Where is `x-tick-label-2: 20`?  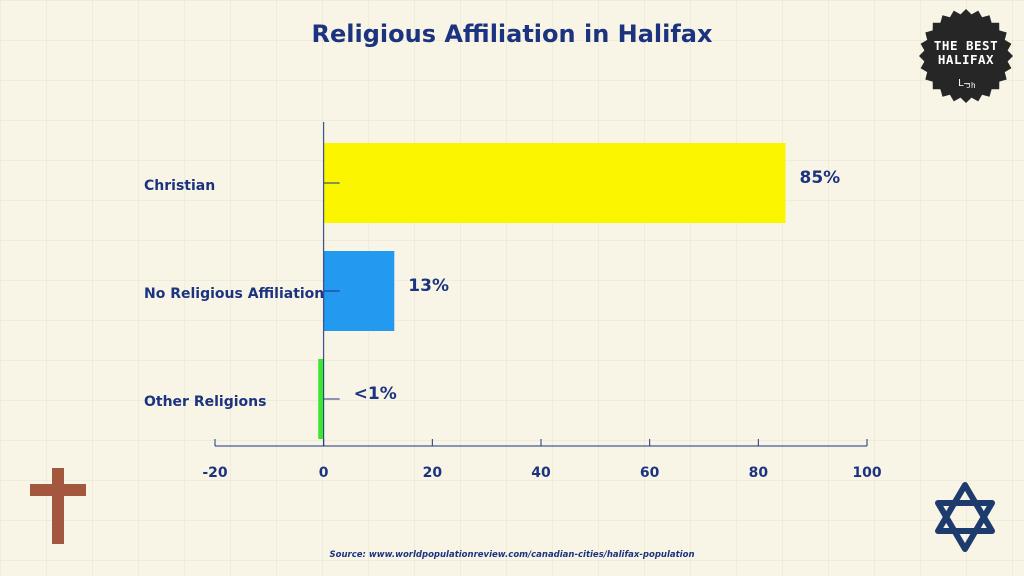
x-tick-label-2: 20 is located at coordinates (433, 473).